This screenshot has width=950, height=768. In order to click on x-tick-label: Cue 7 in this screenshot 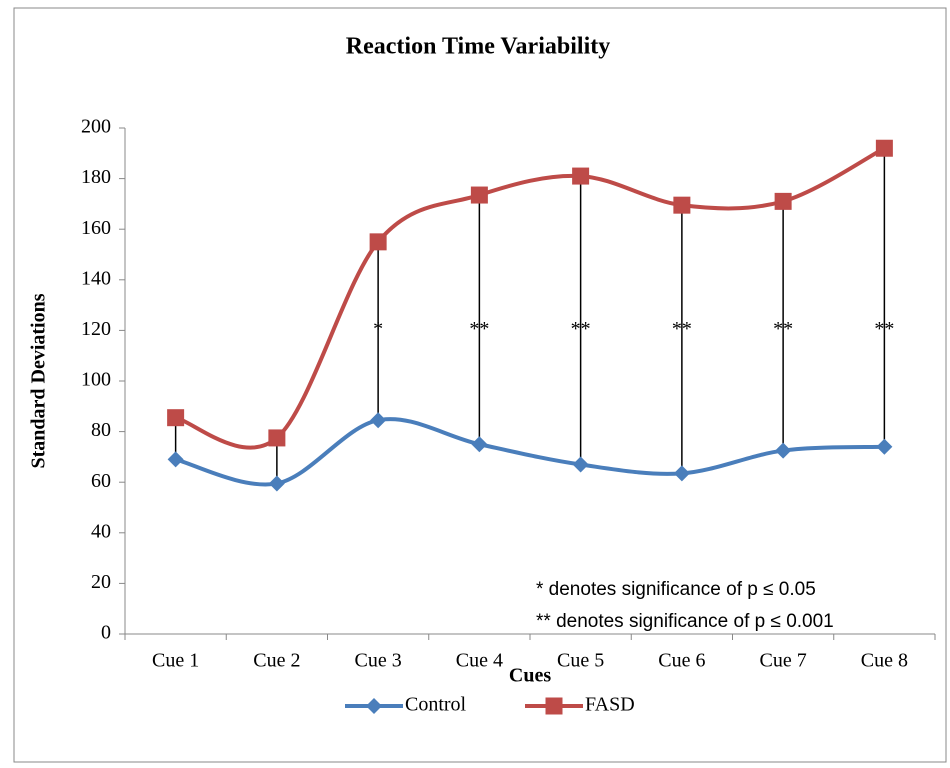, I will do `click(783, 661)`.